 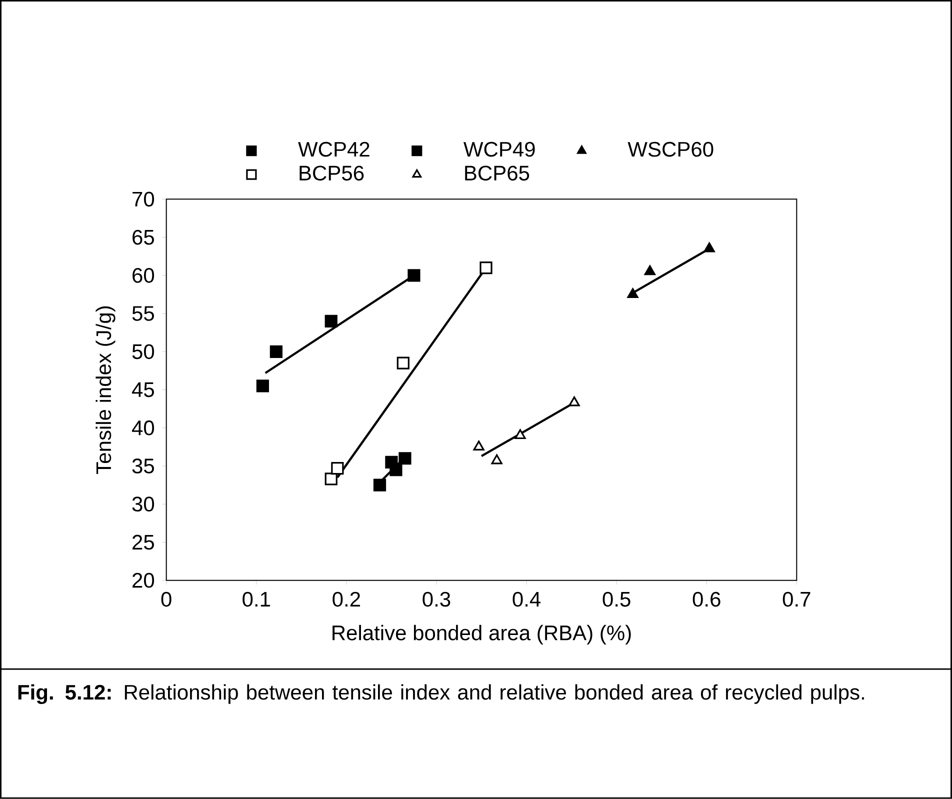 I want to click on x-tick-label: 0.5, so click(x=616, y=599).